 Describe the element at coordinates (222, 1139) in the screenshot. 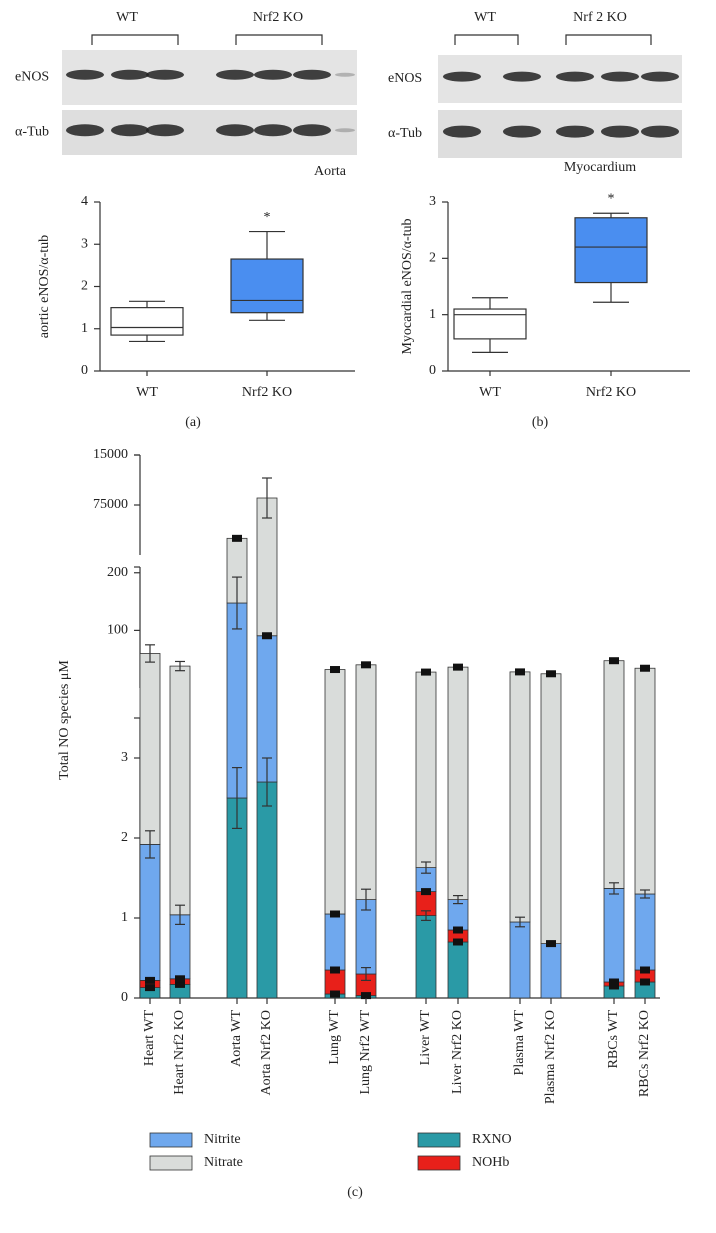

I see `legend-label: Nitrite` at that location.